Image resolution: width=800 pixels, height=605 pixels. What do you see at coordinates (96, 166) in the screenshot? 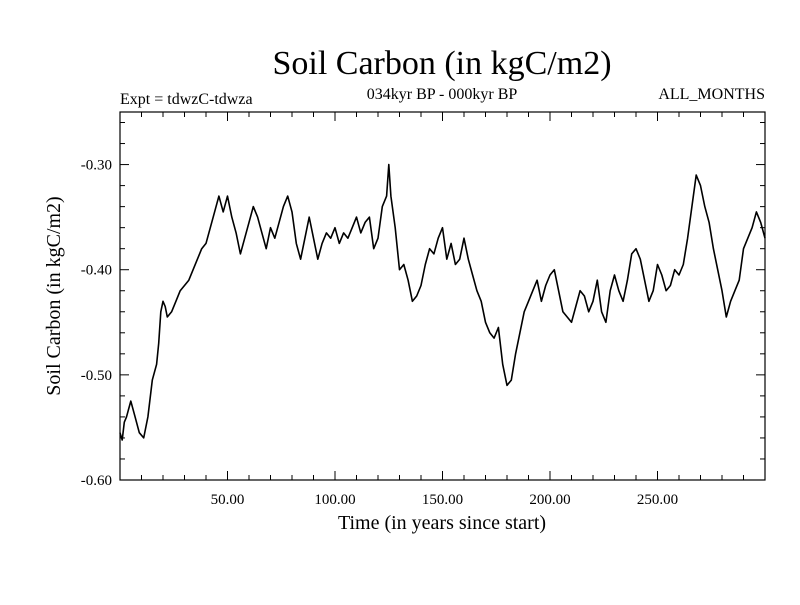
I see `y-tick-label: -0.30` at bounding box center [96, 166].